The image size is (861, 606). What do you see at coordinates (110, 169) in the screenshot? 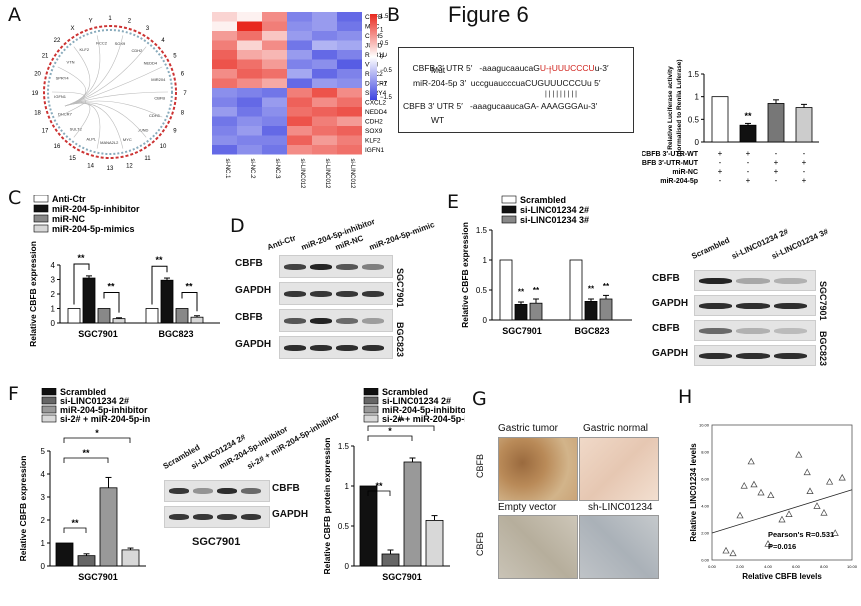
I see `chromosome-label: 13` at bounding box center [110, 169].